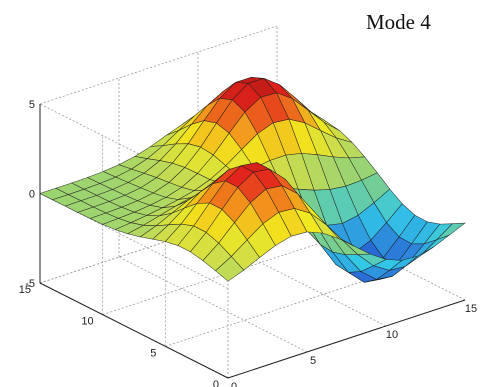 The height and width of the screenshot is (387, 483). What do you see at coordinates (87, 322) in the screenshot?
I see `y-tick-label: 10` at bounding box center [87, 322].